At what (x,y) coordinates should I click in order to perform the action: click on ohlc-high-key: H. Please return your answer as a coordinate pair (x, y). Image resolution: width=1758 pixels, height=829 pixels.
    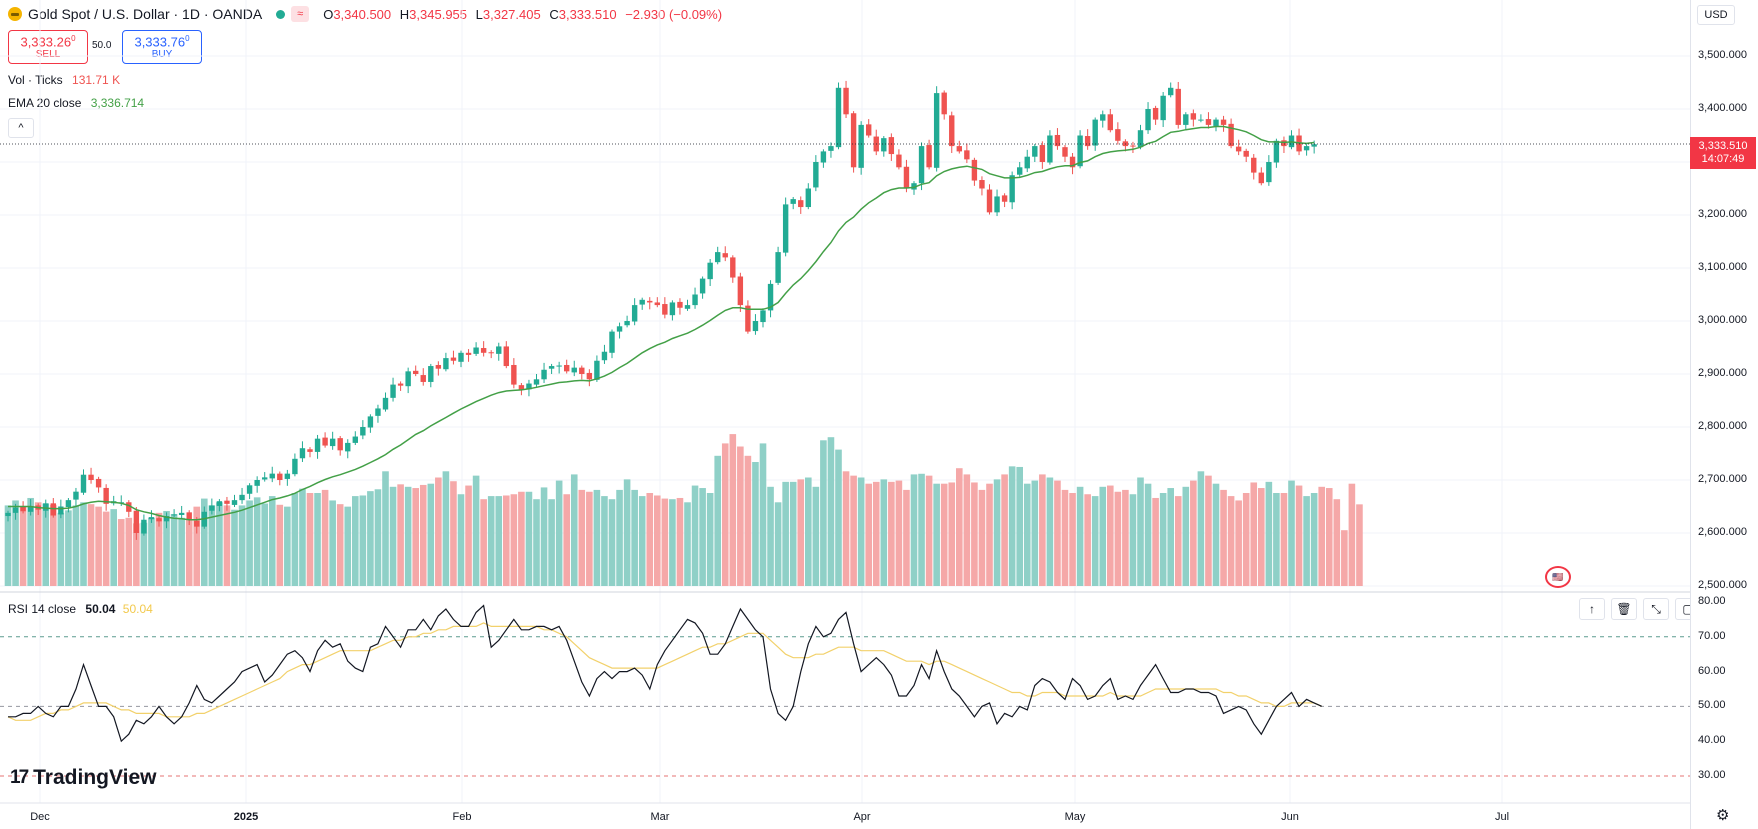
    Looking at the image, I should click on (404, 14).